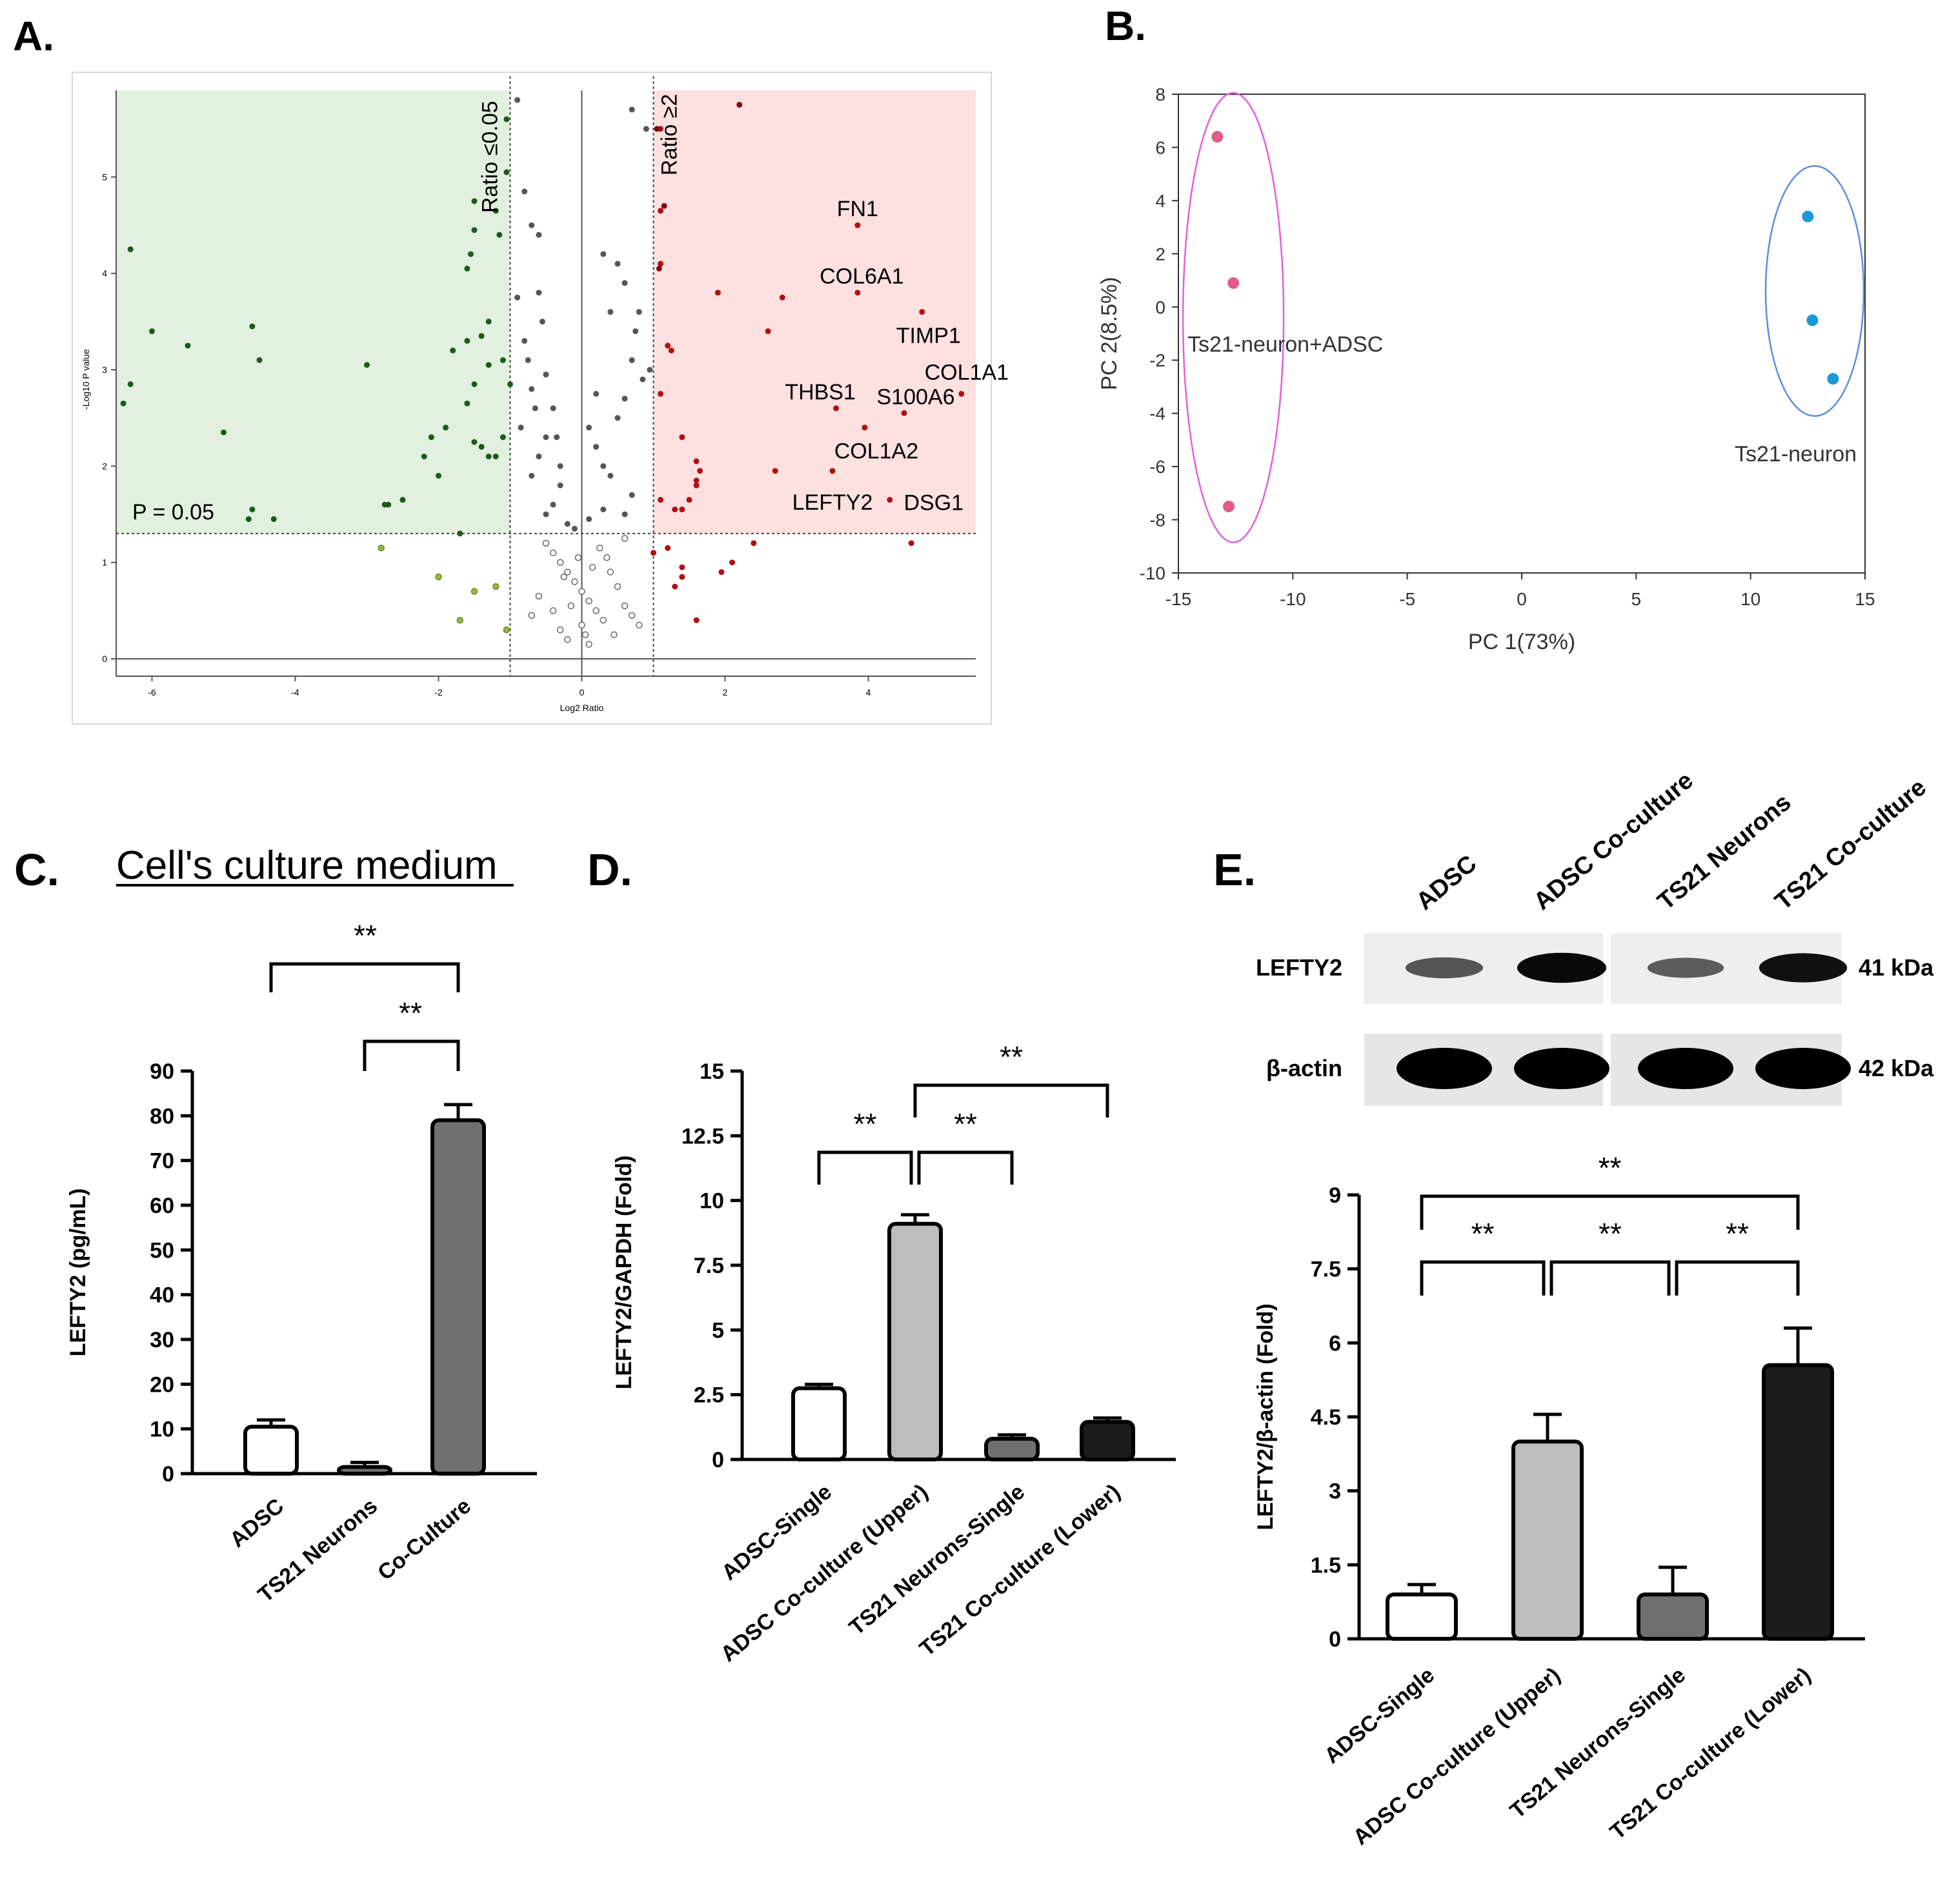 This screenshot has height=1904, width=1947. What do you see at coordinates (1157, 414) in the screenshot?
I see `pca-y-tick-label: -4` at bounding box center [1157, 414].